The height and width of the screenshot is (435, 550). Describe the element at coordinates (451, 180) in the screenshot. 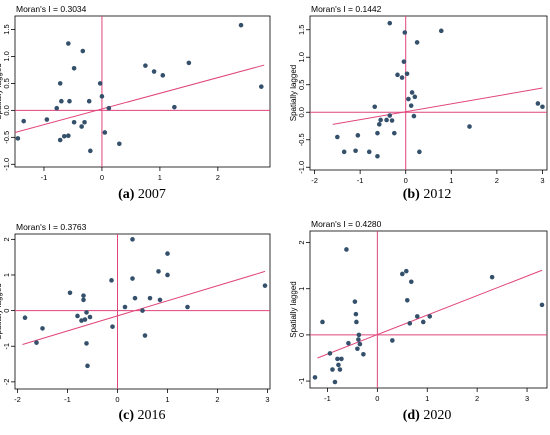

I see `x-tick-label: 1` at that location.